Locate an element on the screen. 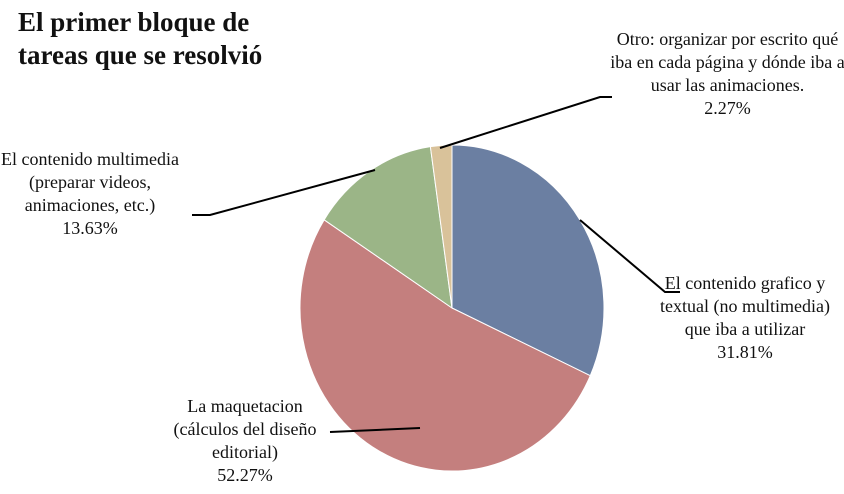  pie-slice is located at coordinates (528, 260).